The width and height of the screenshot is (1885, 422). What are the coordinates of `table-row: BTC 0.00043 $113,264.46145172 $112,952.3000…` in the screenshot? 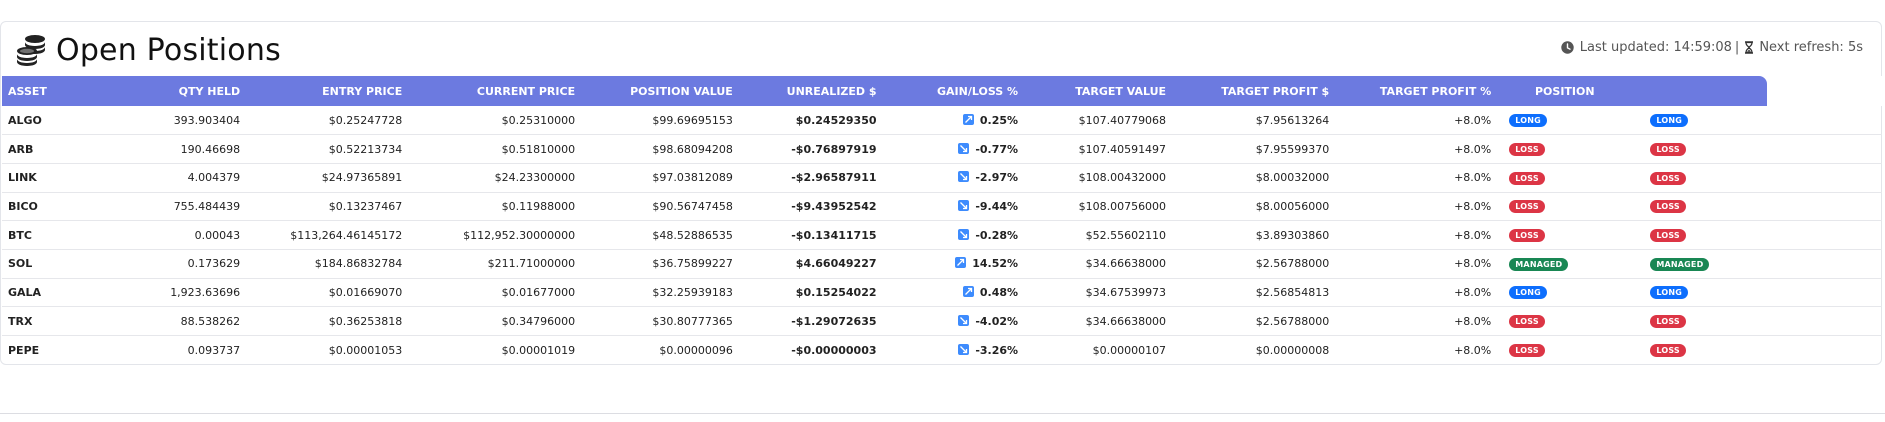 It's located at (942, 235).